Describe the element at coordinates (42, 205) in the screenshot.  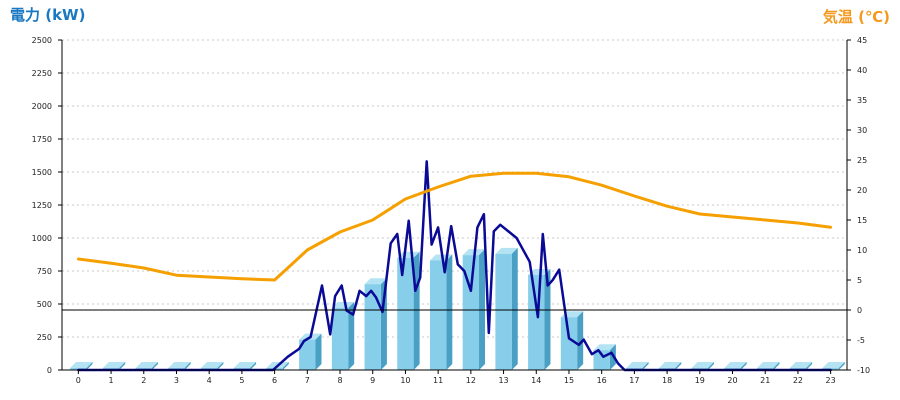
I see `y-left-tick-label: 1250` at that location.